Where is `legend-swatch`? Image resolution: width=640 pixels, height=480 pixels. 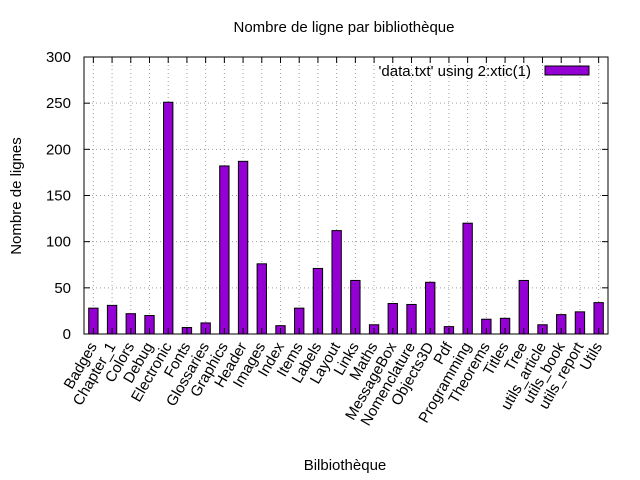 legend-swatch is located at coordinates (567, 70).